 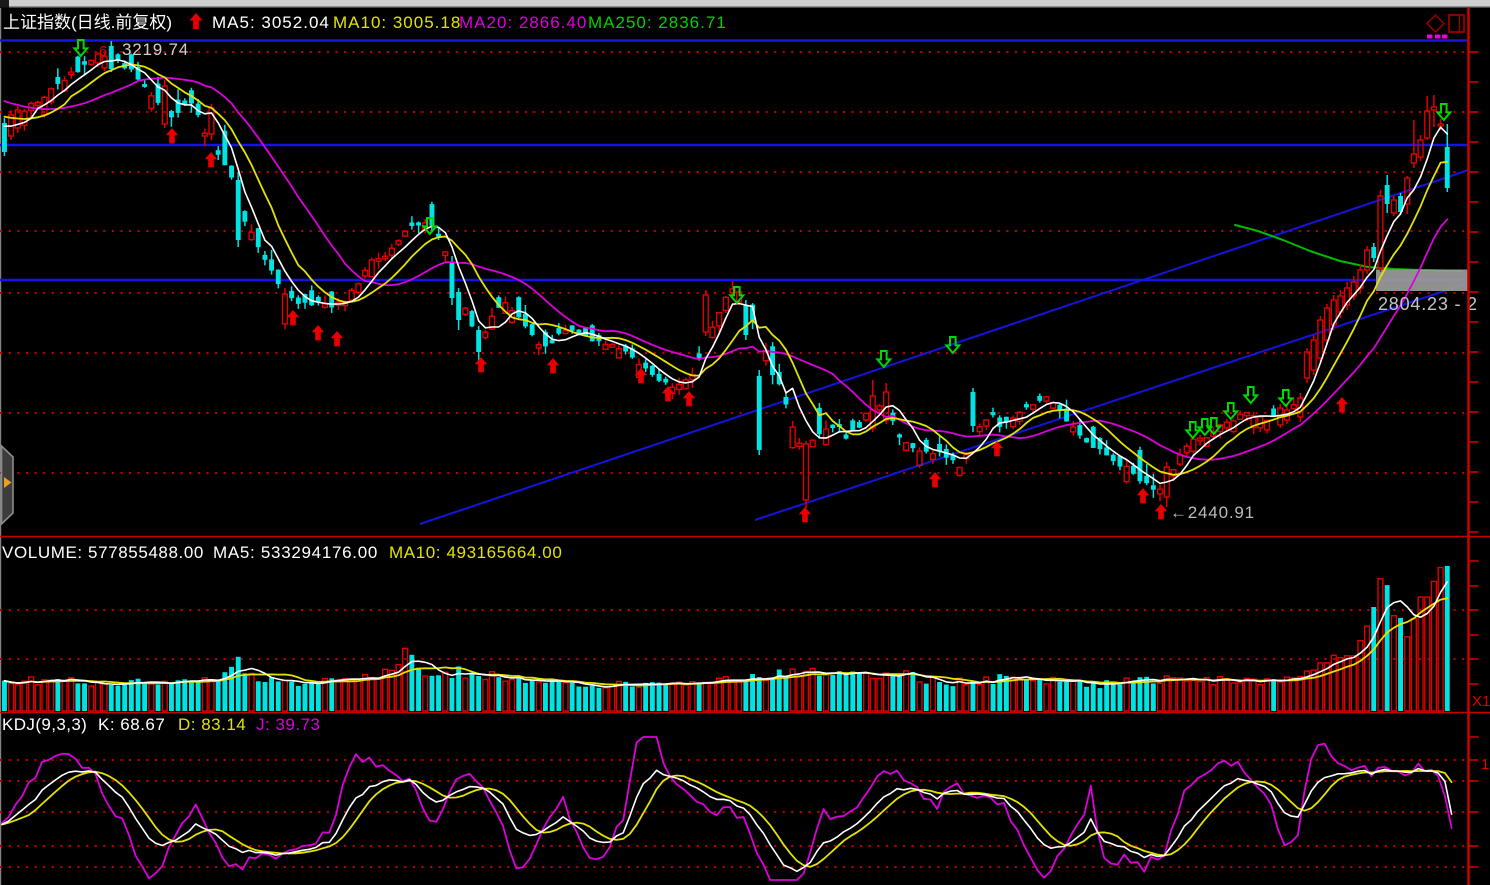 I want to click on svg-text: VOLUME: 577855488.00, so click(x=103, y=552).